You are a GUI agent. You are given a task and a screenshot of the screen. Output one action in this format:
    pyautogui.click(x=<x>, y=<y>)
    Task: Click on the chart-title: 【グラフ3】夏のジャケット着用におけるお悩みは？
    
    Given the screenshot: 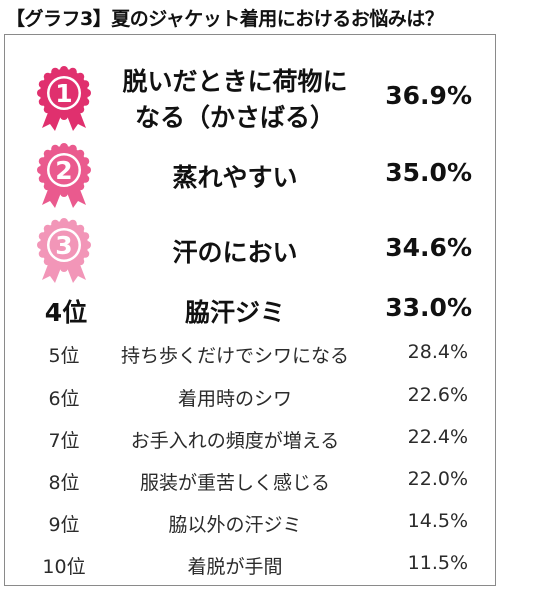 What is the action you would take?
    pyautogui.click(x=225, y=19)
    